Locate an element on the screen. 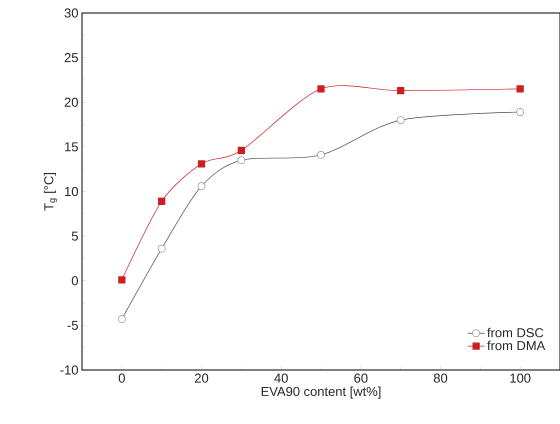  x-tick-label: 40 is located at coordinates (281, 378).